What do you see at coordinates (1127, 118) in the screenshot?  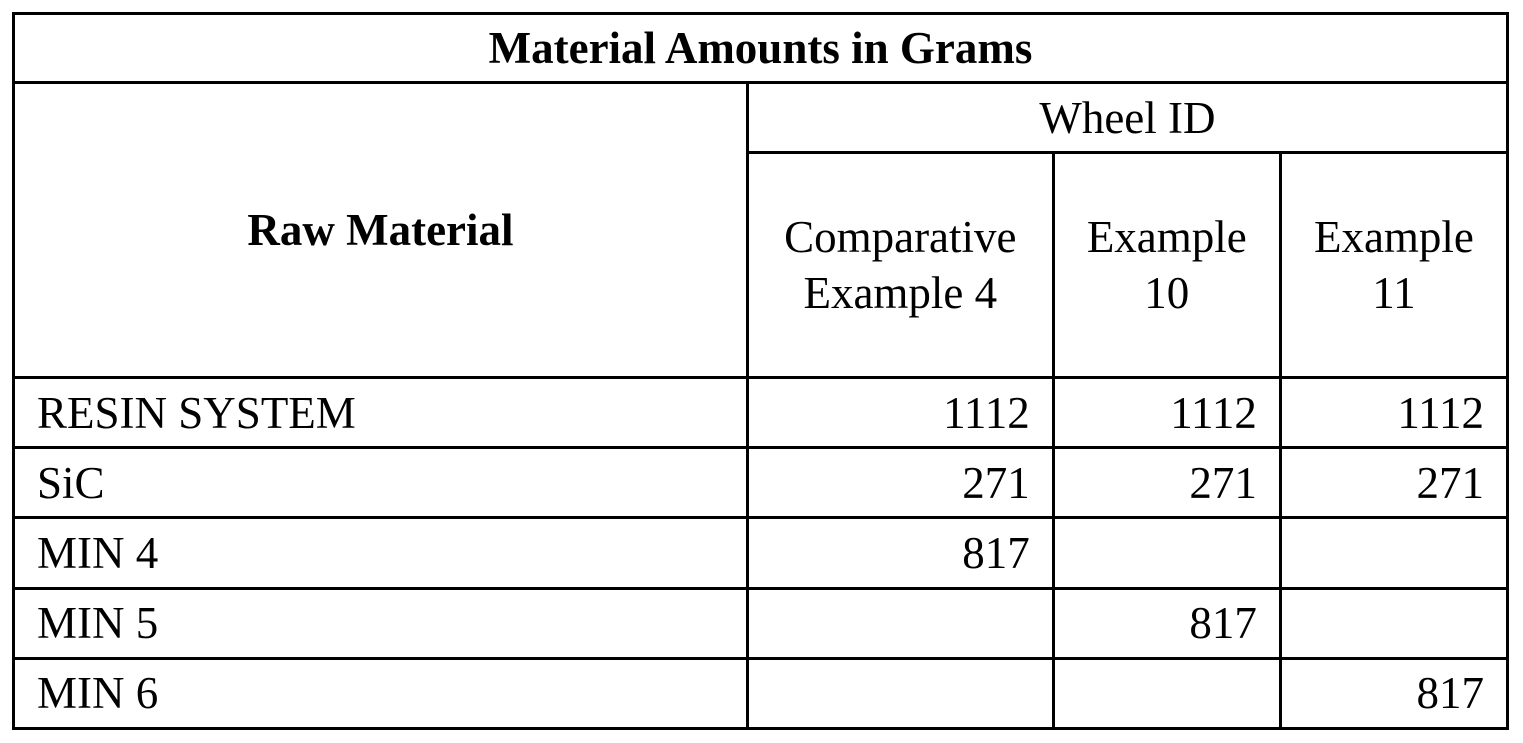 I see `wheel-id-header: Wheel ID` at bounding box center [1127, 118].